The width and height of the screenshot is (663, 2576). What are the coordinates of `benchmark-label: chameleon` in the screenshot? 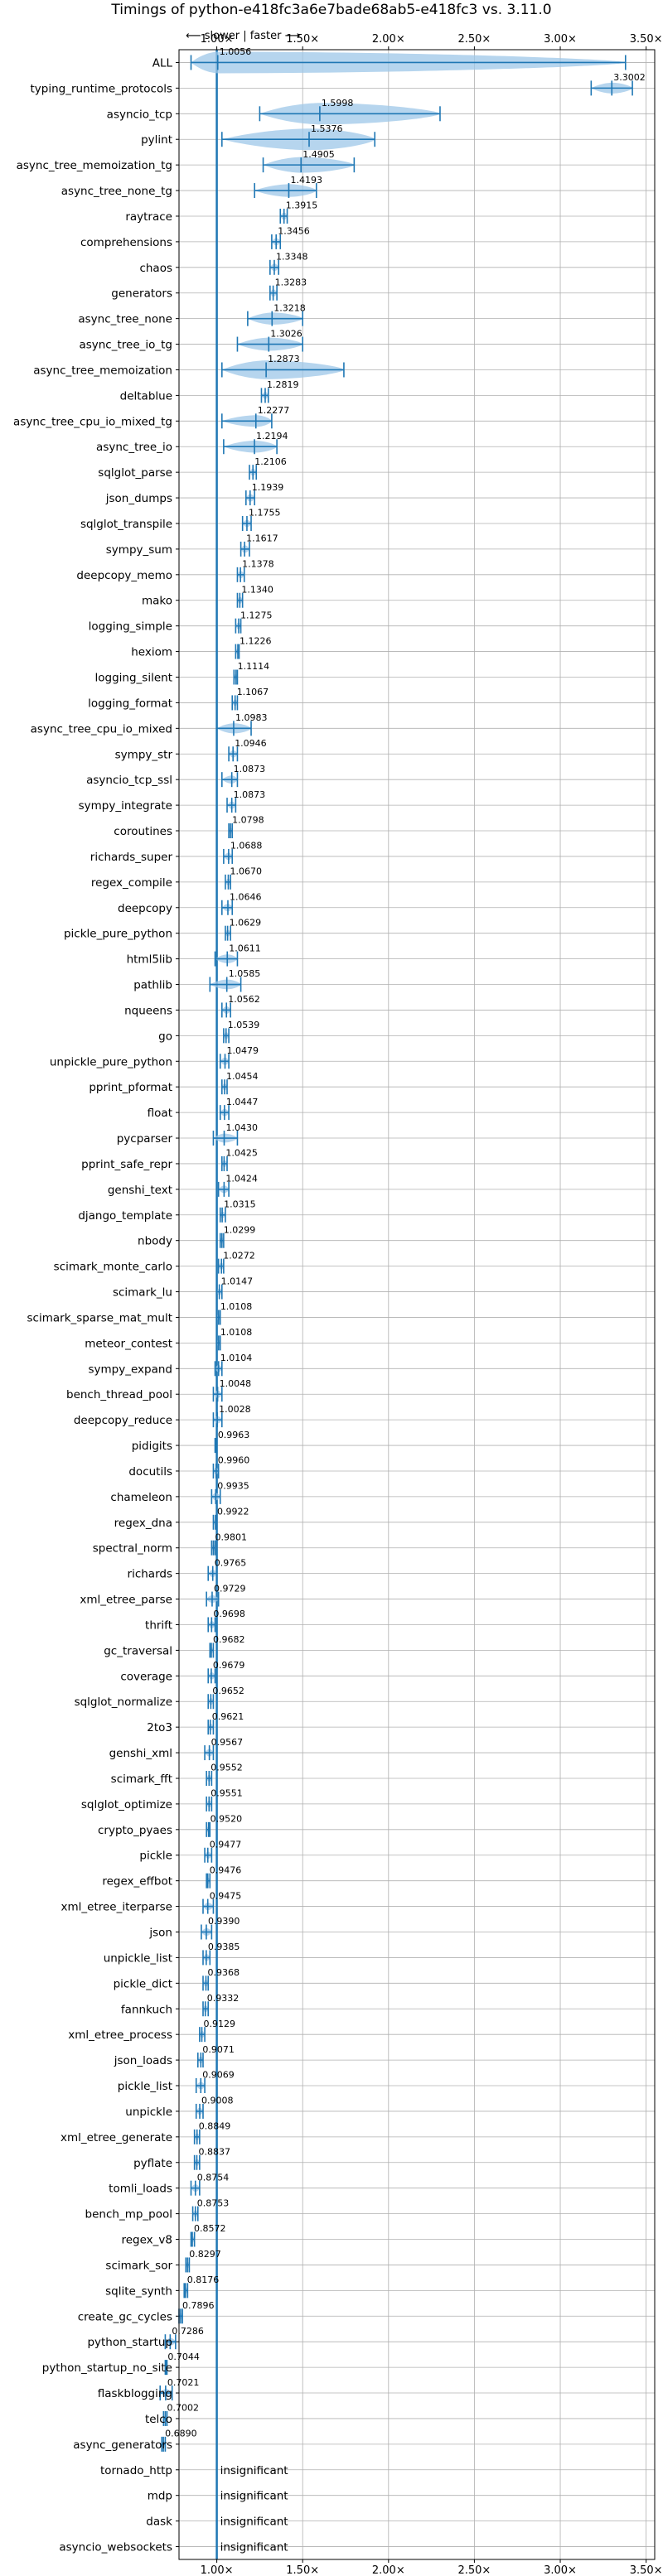 It's located at (141, 1498).